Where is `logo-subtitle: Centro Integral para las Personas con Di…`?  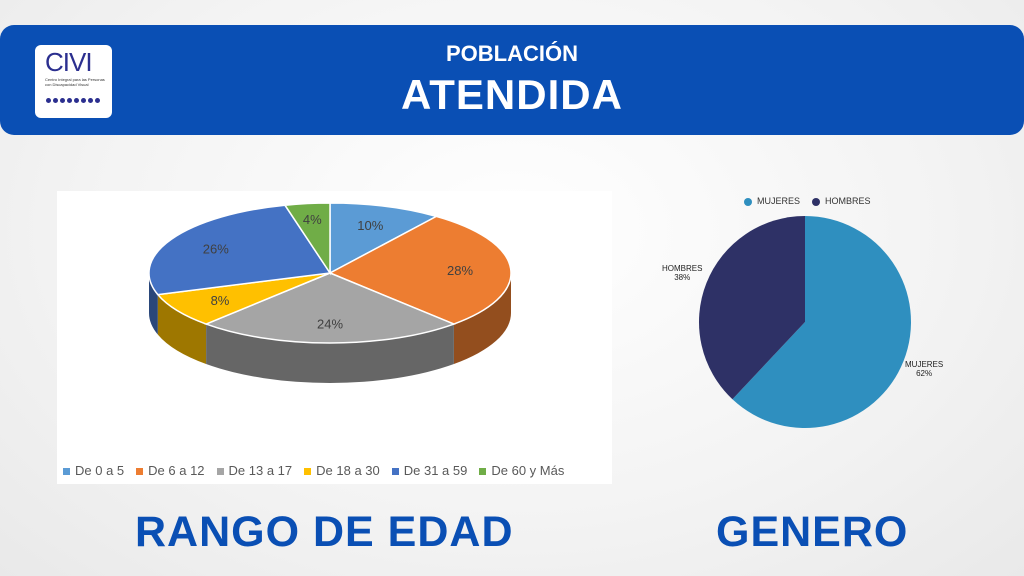
logo-subtitle: Centro Integral para las Personas con Di… is located at coordinates (75, 82).